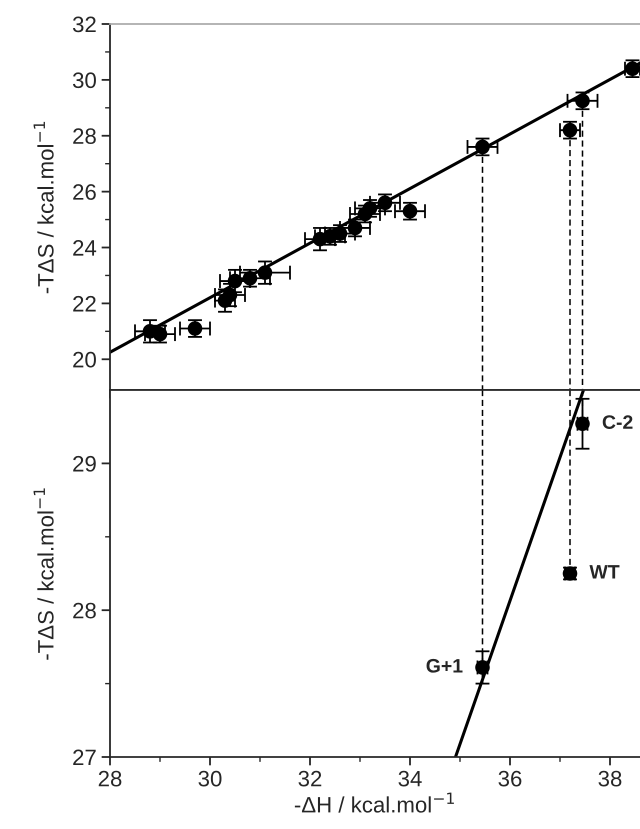 The height and width of the screenshot is (829, 640). I want to click on y-tick-label: 32, so click(84, 24).